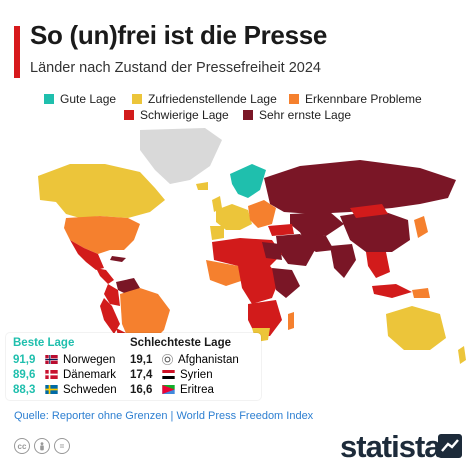  Describe the element at coordinates (141, 389) in the screenshot. I see `ranking-score: 16,6` at that location.